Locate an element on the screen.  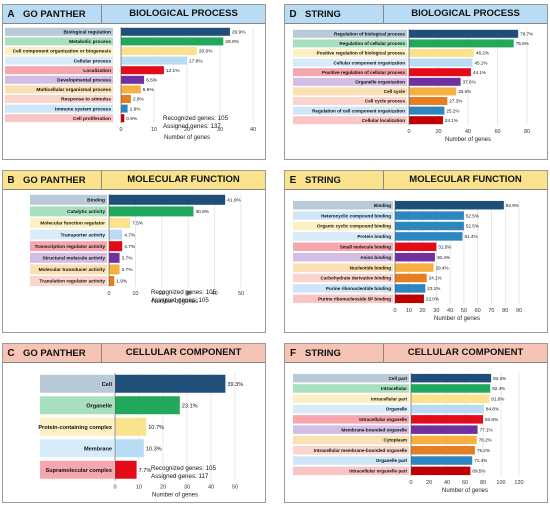
data-label: 75.2% is located at coordinates (483, 450).